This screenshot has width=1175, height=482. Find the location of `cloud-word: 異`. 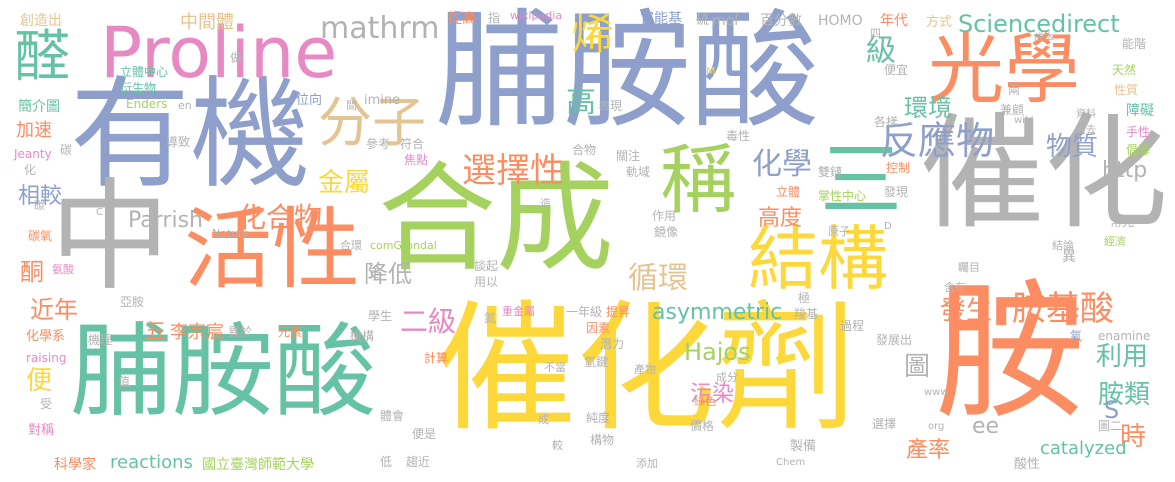

cloud-word: 異 is located at coordinates (1069, 257).